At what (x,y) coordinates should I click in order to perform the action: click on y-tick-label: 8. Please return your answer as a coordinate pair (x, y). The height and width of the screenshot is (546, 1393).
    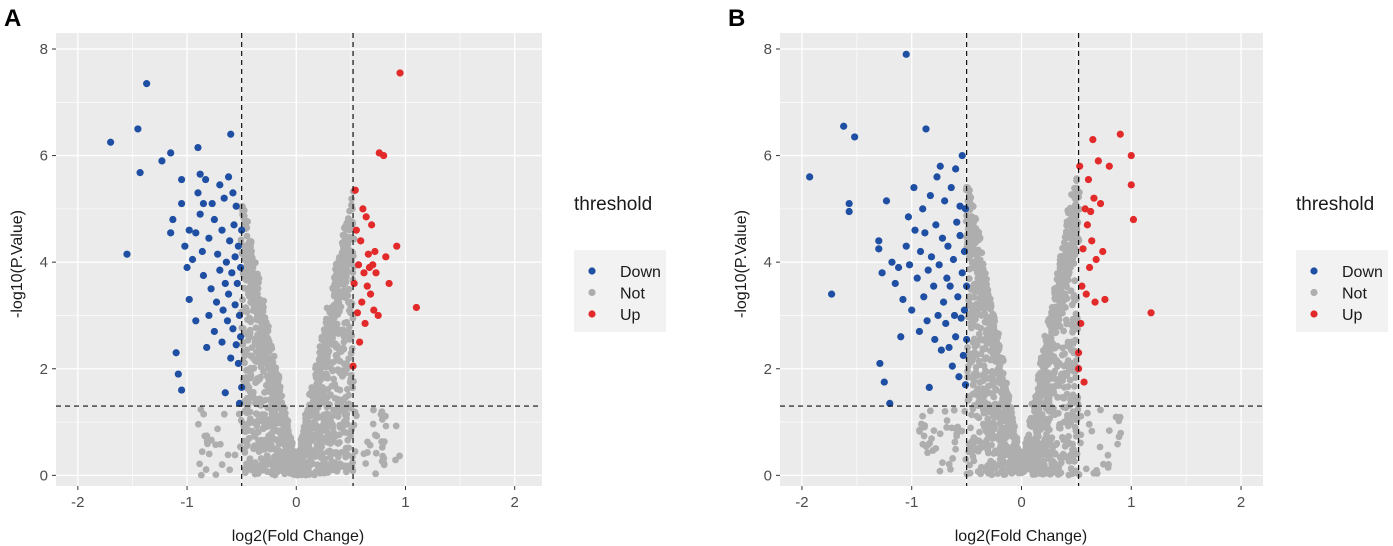
    Looking at the image, I should click on (768, 49).